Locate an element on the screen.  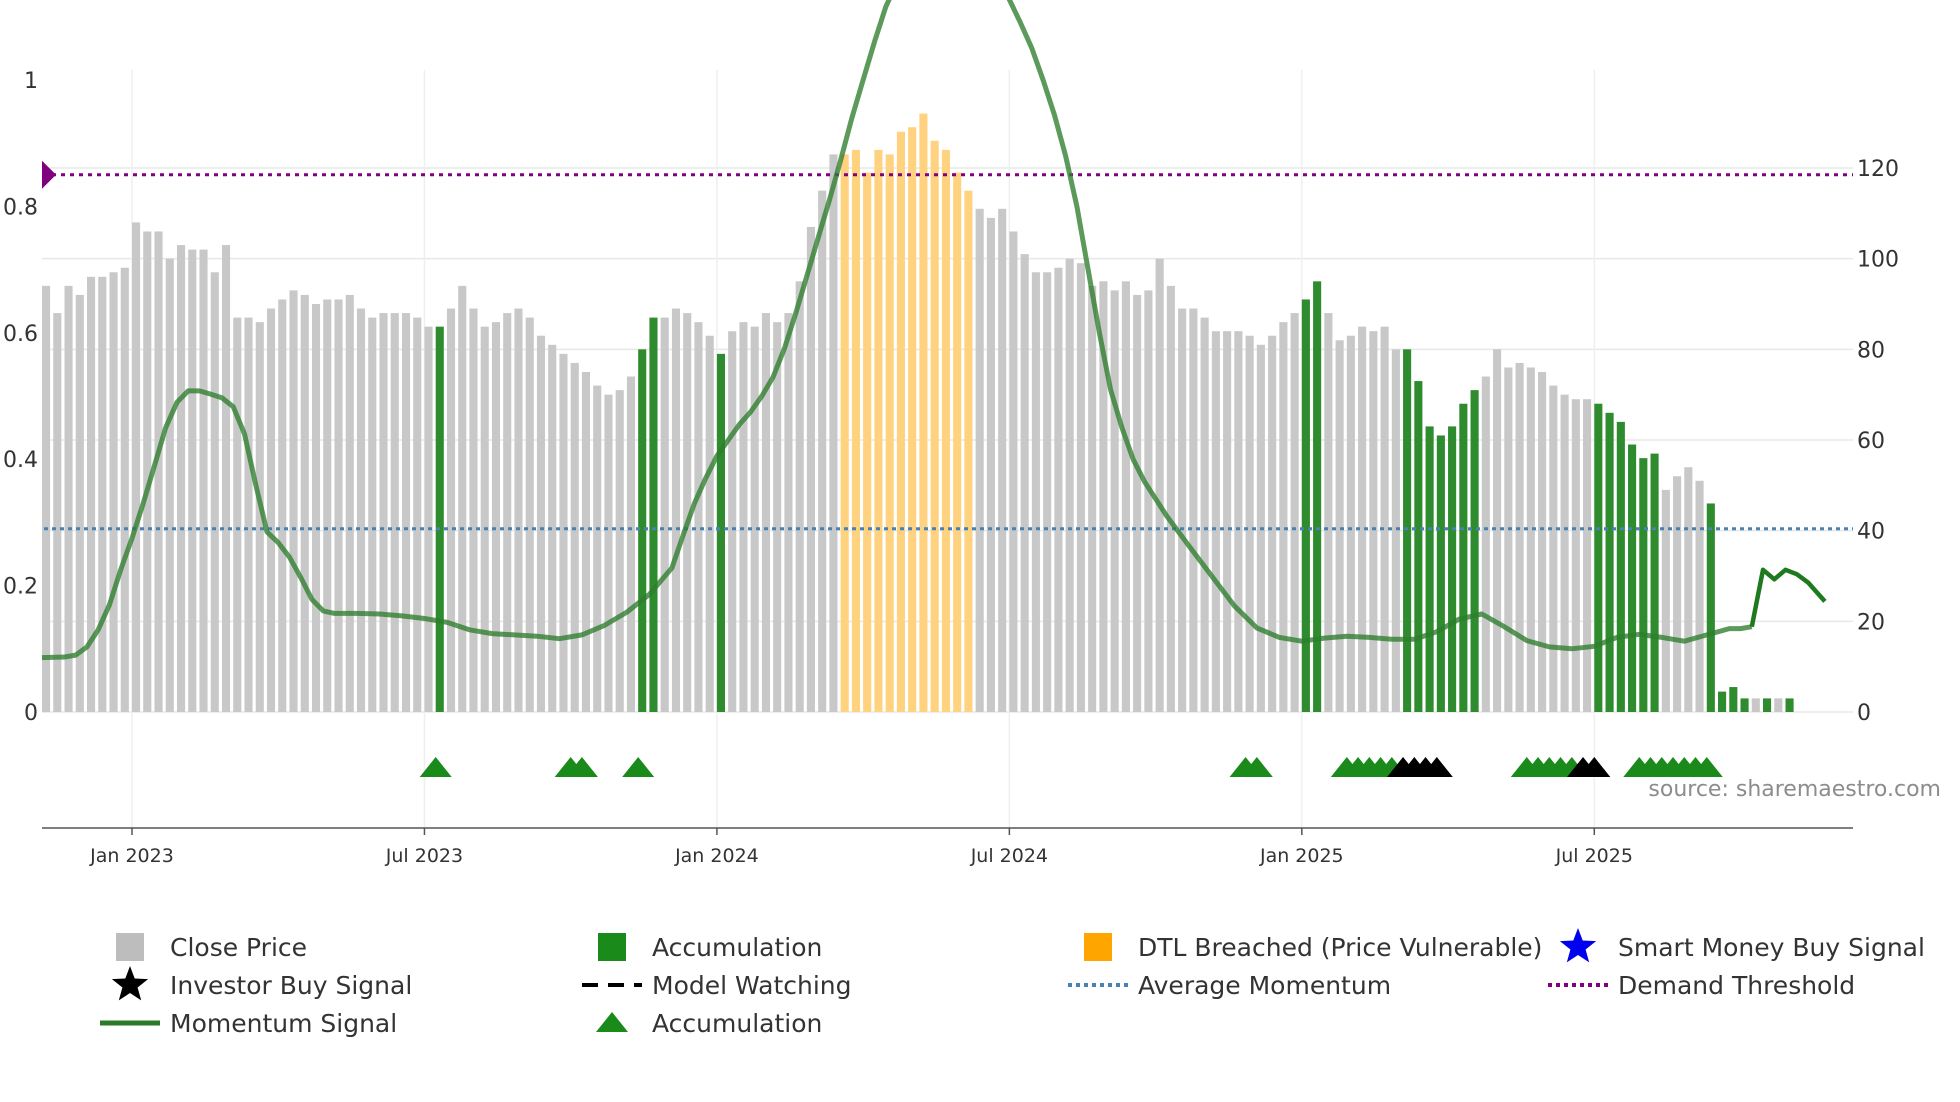
x-tick-label: Jan 2023 is located at coordinates (131, 856).